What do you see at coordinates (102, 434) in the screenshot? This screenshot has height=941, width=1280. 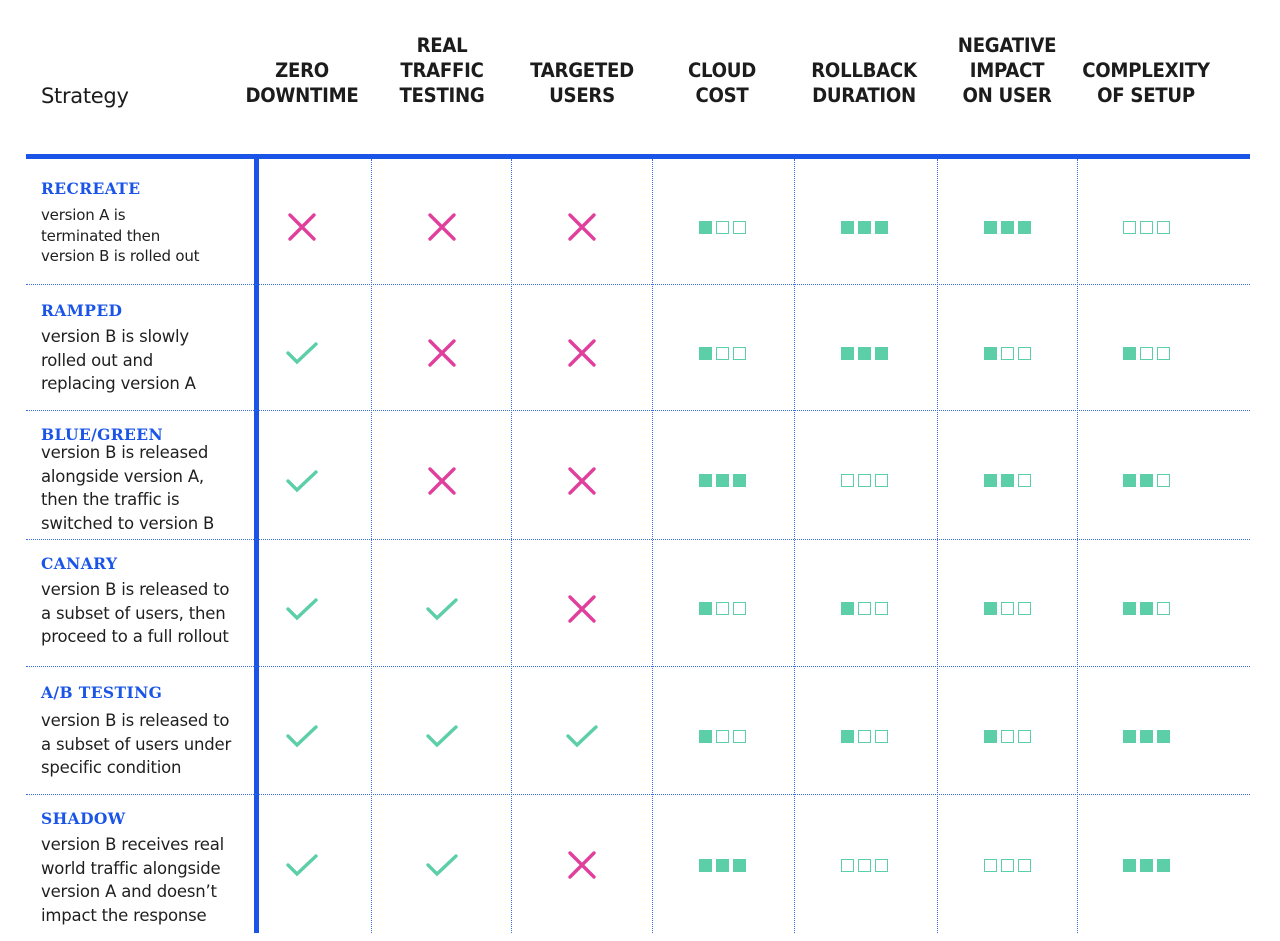 I see `strategy-name: BLUE/GREEN` at bounding box center [102, 434].